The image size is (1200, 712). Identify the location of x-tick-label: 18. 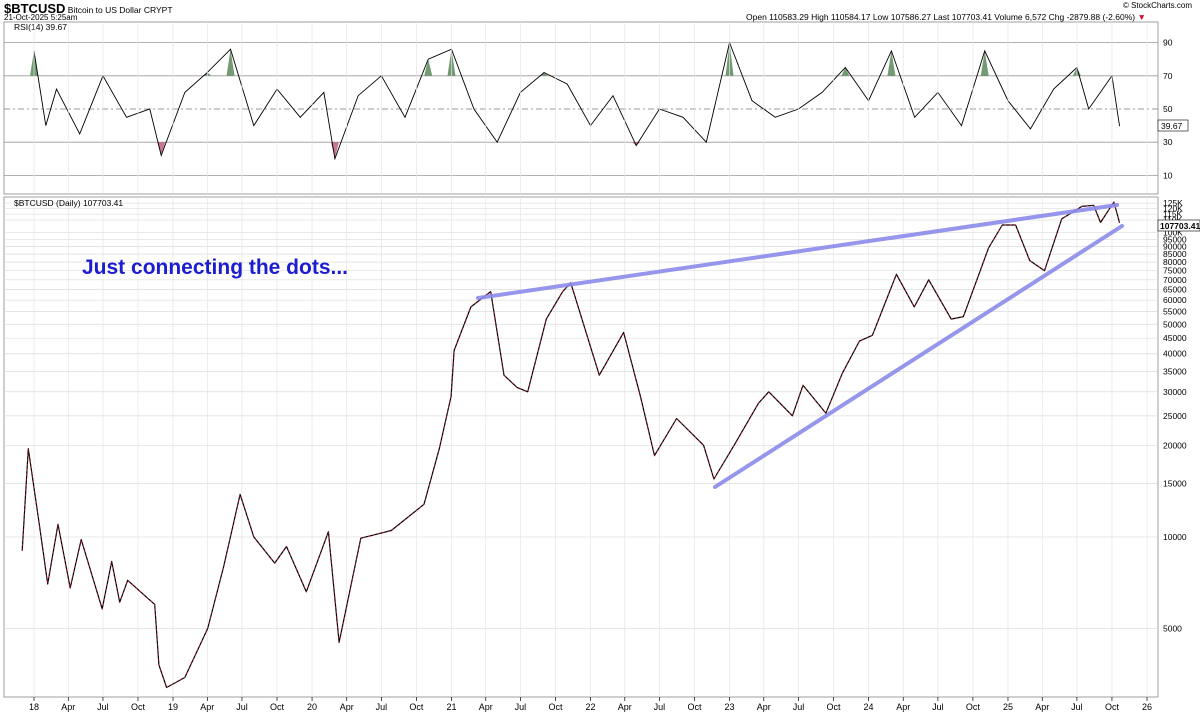
(34, 707).